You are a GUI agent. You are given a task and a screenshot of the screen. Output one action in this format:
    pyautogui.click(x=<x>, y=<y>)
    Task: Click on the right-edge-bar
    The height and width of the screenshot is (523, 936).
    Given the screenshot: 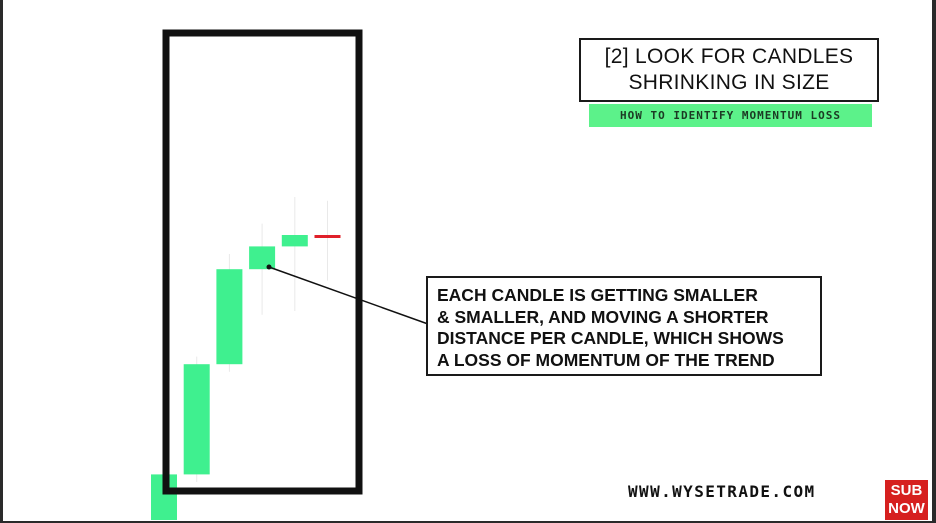 What is the action you would take?
    pyautogui.click(x=934, y=261)
    